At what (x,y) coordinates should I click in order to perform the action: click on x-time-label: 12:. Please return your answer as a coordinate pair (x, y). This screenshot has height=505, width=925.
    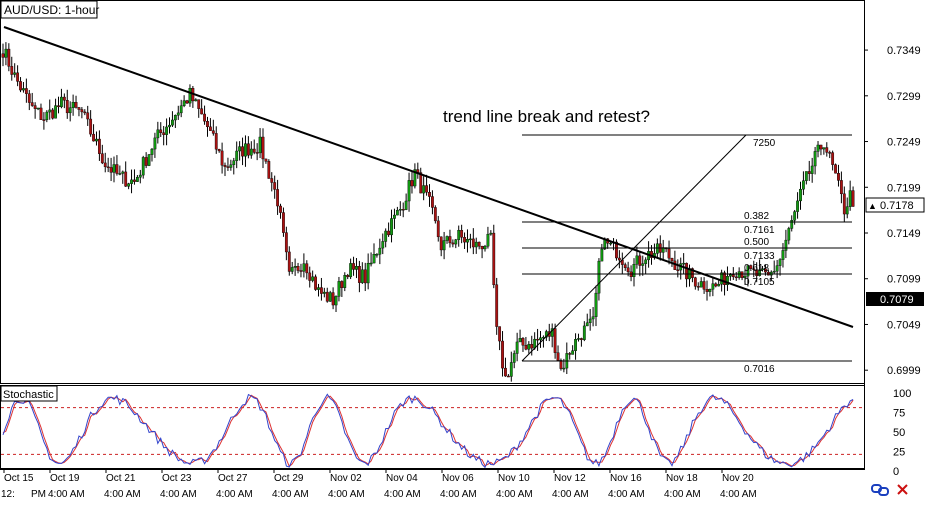
    Looking at the image, I should click on (8, 494).